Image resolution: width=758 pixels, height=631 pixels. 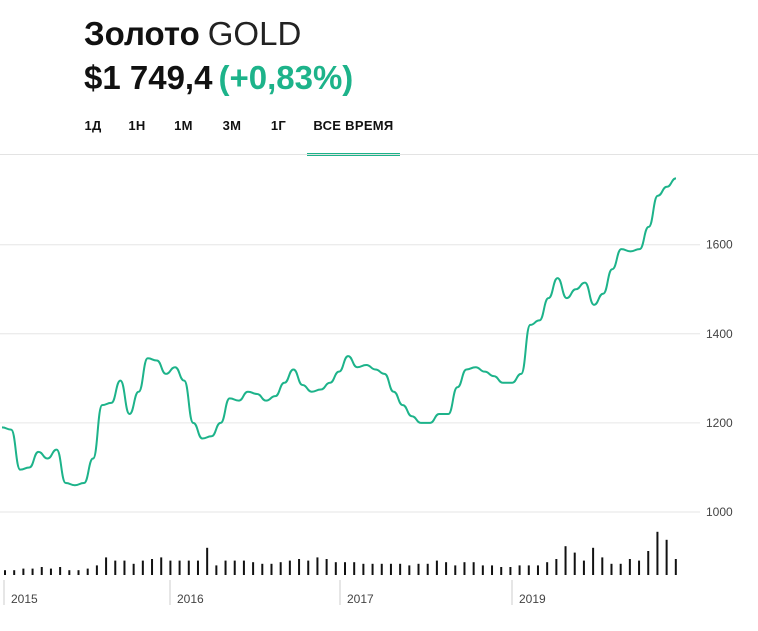 What do you see at coordinates (93, 125) in the screenshot?
I see `tab-1d: 1Д` at bounding box center [93, 125].